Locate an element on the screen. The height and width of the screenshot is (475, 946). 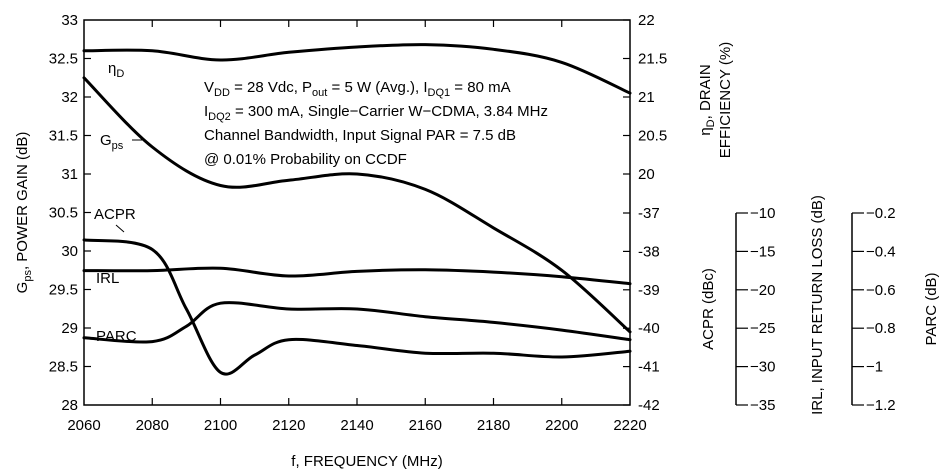
series-label-acpr: ACPR is located at coordinates (115, 214).